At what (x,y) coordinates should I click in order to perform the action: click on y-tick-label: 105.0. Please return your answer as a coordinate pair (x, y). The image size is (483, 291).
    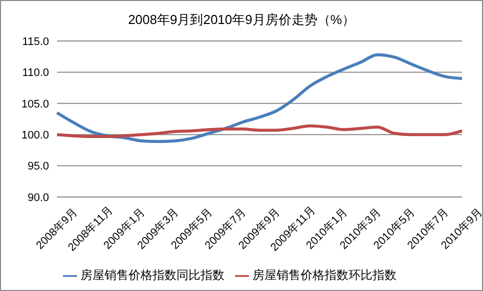
    Looking at the image, I should click on (35, 104).